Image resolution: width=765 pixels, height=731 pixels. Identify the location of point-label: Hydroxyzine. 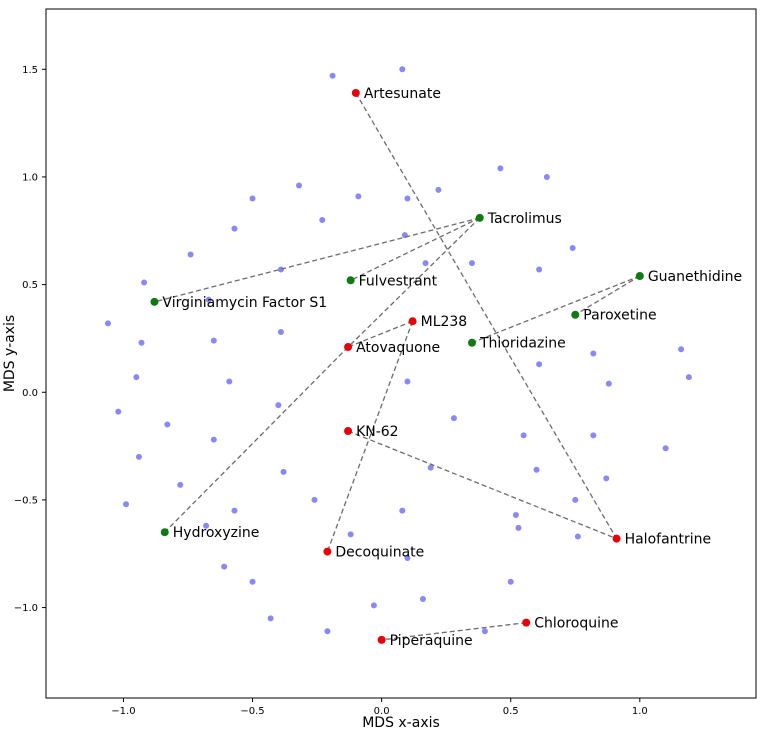
(216, 533).